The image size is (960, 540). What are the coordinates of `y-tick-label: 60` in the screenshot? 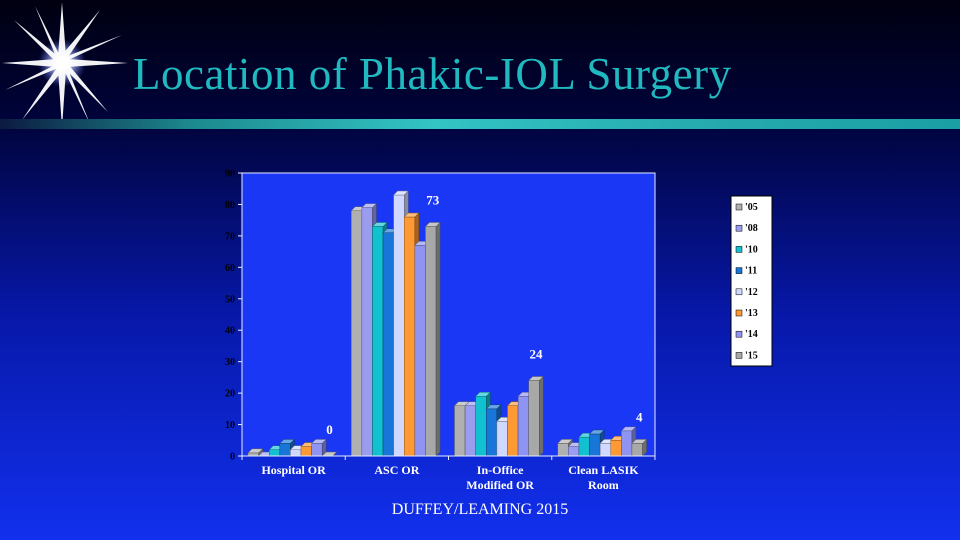 It's located at (230, 268).